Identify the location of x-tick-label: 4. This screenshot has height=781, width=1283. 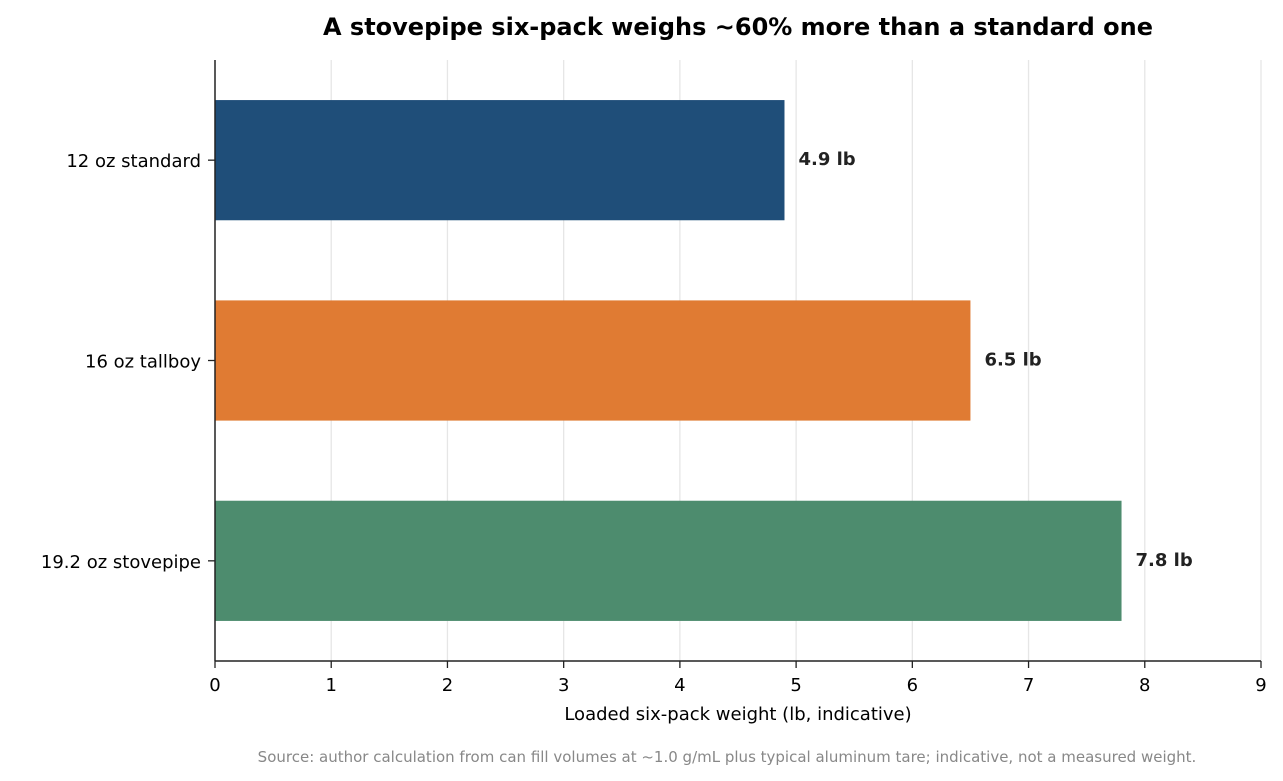
(679, 685).